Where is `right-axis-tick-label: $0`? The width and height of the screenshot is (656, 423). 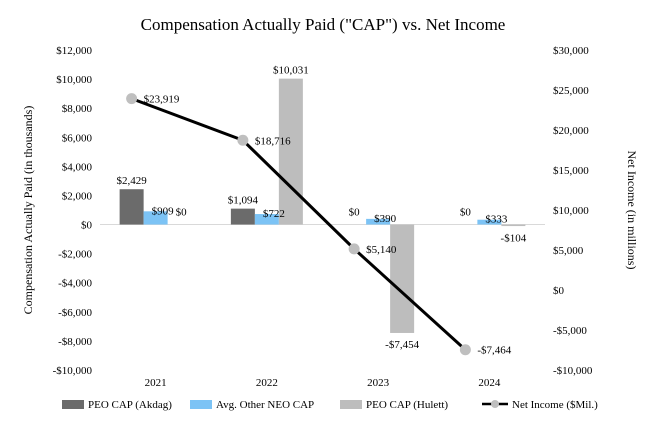
right-axis-tick-label: $0 is located at coordinates (559, 291).